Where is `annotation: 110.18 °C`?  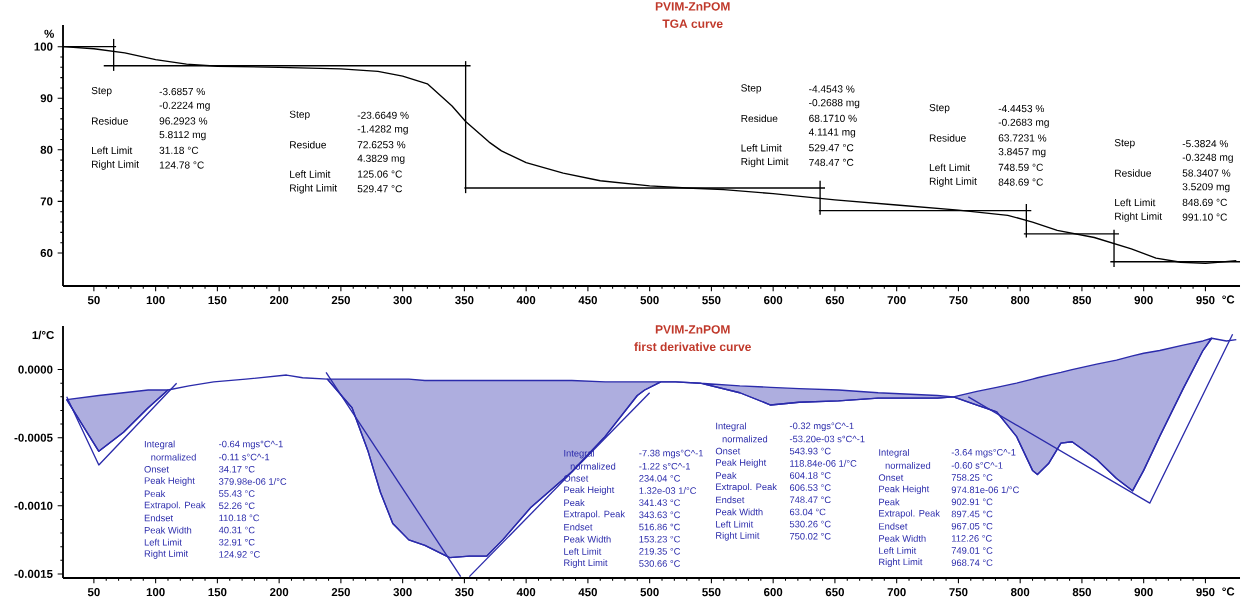
annotation: 110.18 °C is located at coordinates (239, 518).